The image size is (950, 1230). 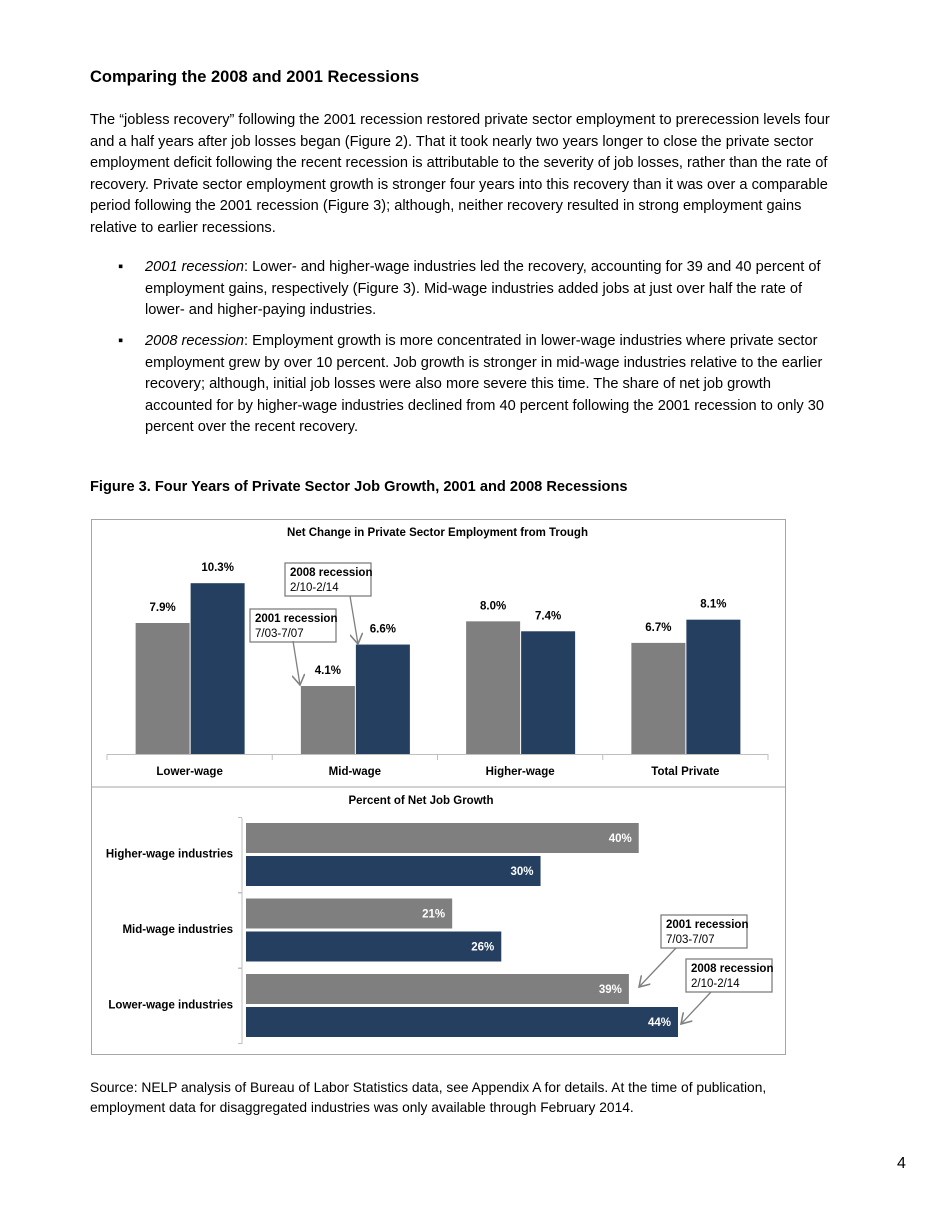 I want to click on heading: Comparing the 2008 and 2001 Recessions, so click(x=255, y=77).